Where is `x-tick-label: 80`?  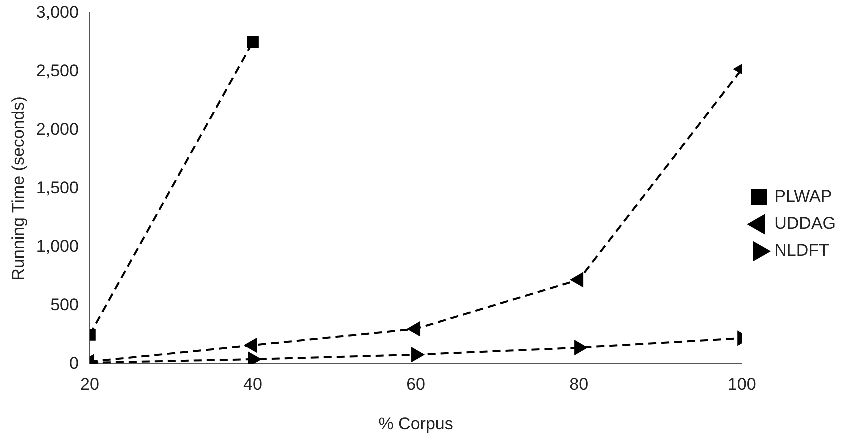 x-tick-label: 80 is located at coordinates (579, 384).